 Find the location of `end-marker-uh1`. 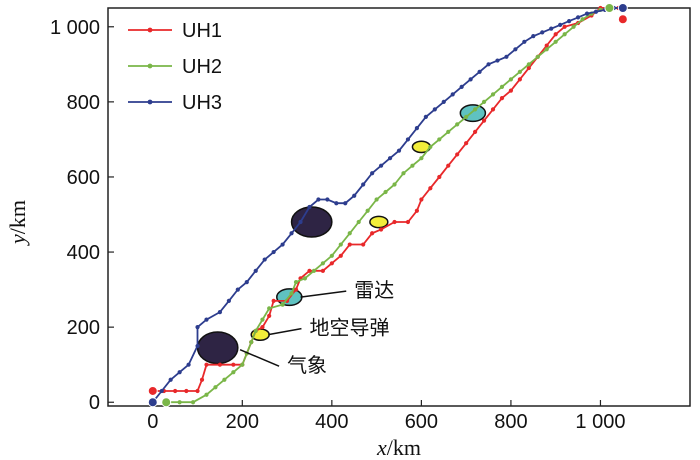

end-marker-uh1 is located at coordinates (622, 19).